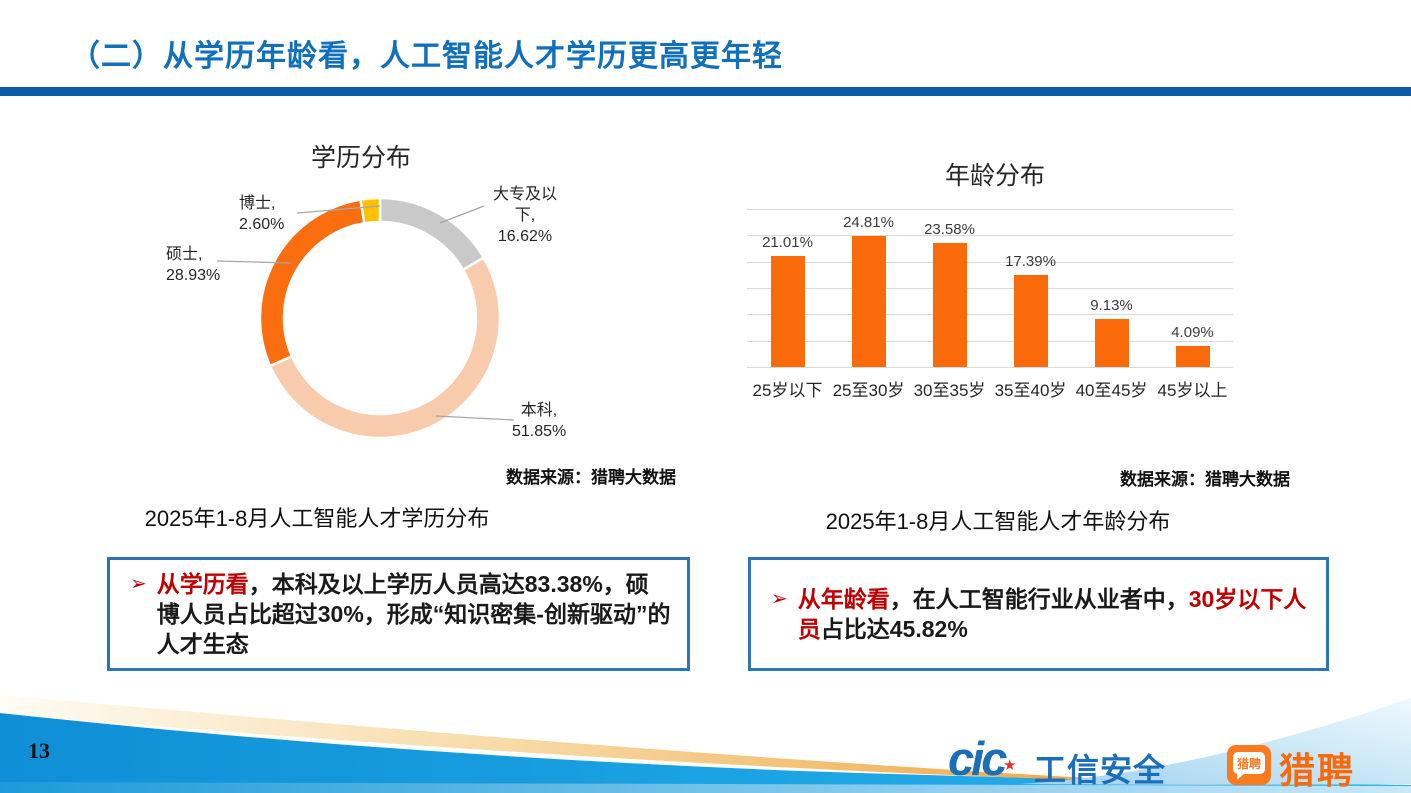 This screenshot has width=1411, height=793. What do you see at coordinates (1030, 321) in the screenshot?
I see `bar-35至40岁` at bounding box center [1030, 321].